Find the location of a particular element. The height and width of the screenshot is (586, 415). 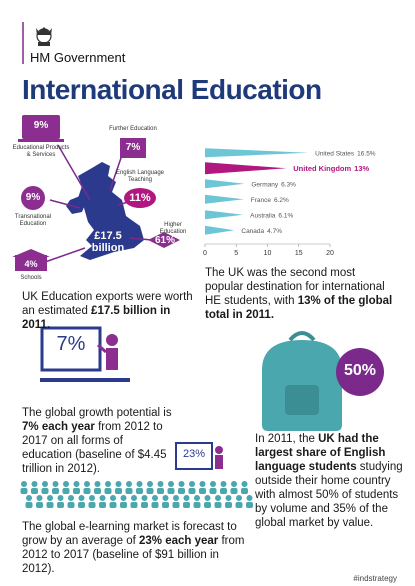

bar-label: United Kingdom 13% is located at coordinates (331, 168).